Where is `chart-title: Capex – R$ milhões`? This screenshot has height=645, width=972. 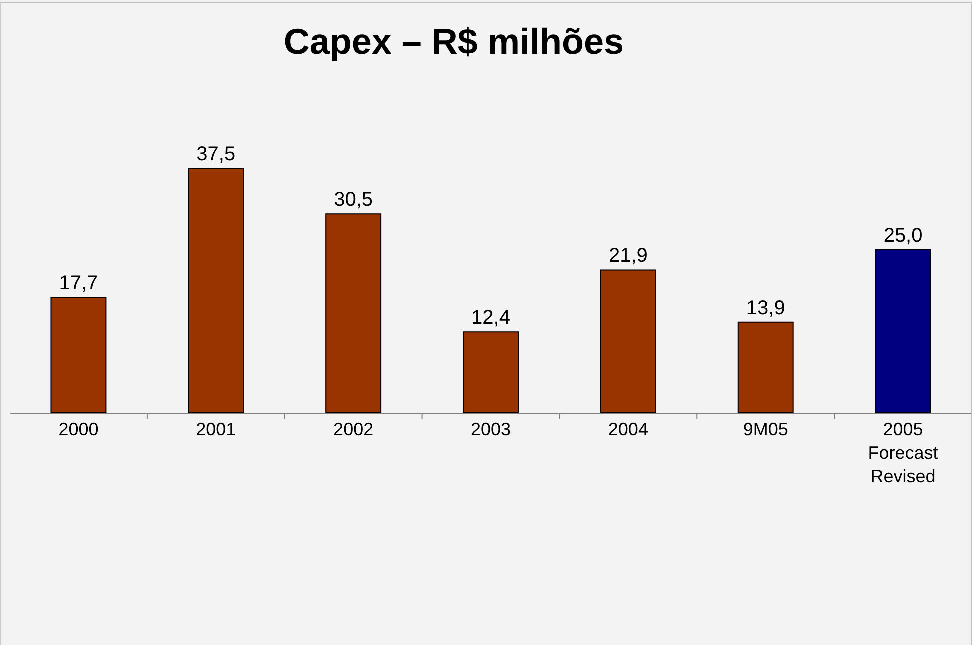 chart-title: Capex – R$ milhões is located at coordinates (454, 41).